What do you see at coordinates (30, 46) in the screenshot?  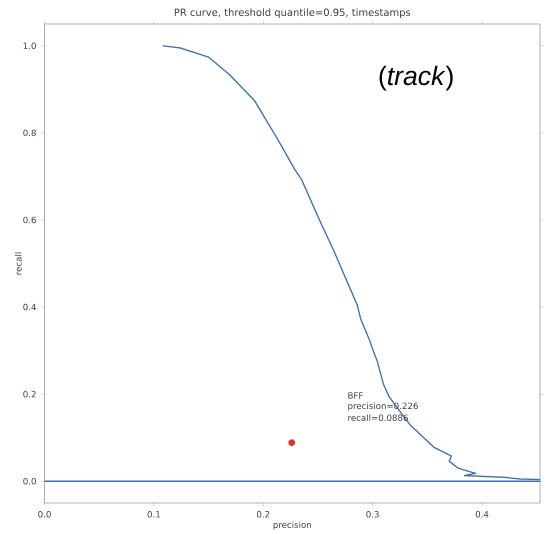 I see `y-tick-label: 1.0` at bounding box center [30, 46].